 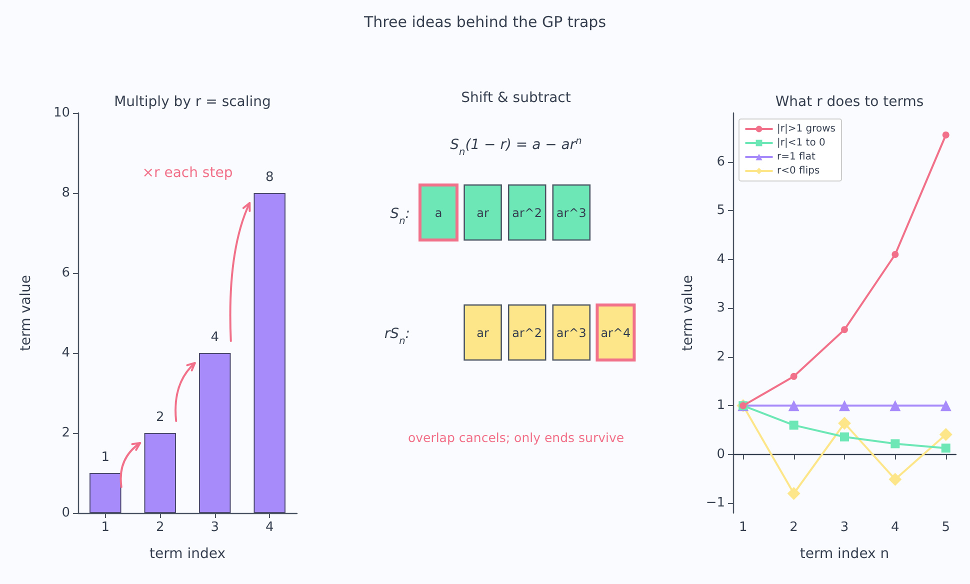 What do you see at coordinates (845, 554) in the screenshot?
I see `x-axis-title: term index n` at bounding box center [845, 554].